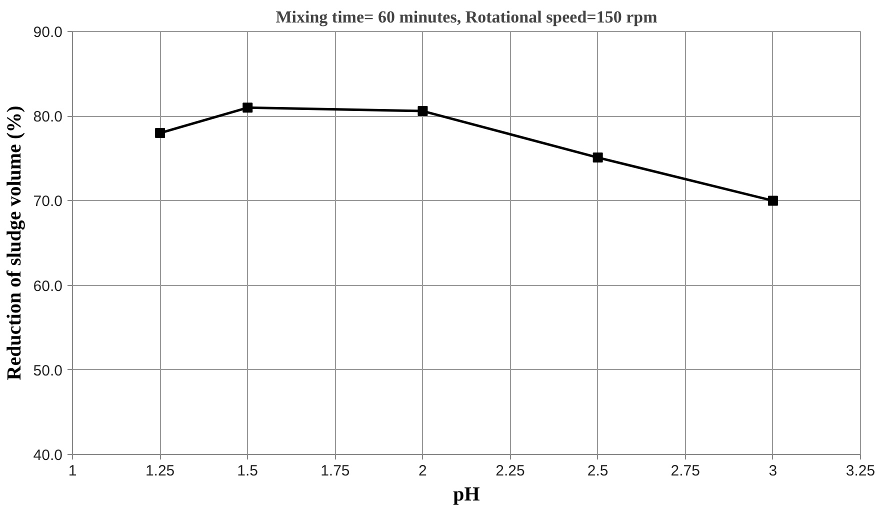 The image size is (886, 513). Describe the element at coordinates (510, 471) in the screenshot. I see `x-tick-label: 2.25` at that location.